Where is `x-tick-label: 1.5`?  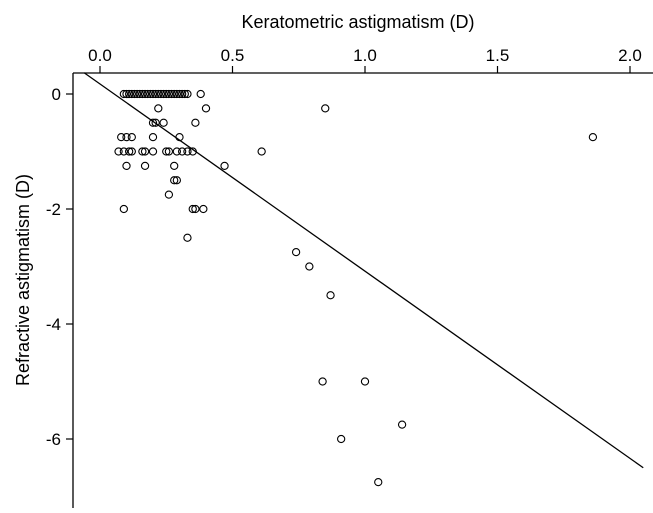
x-tick-label: 1.5 is located at coordinates (498, 55).